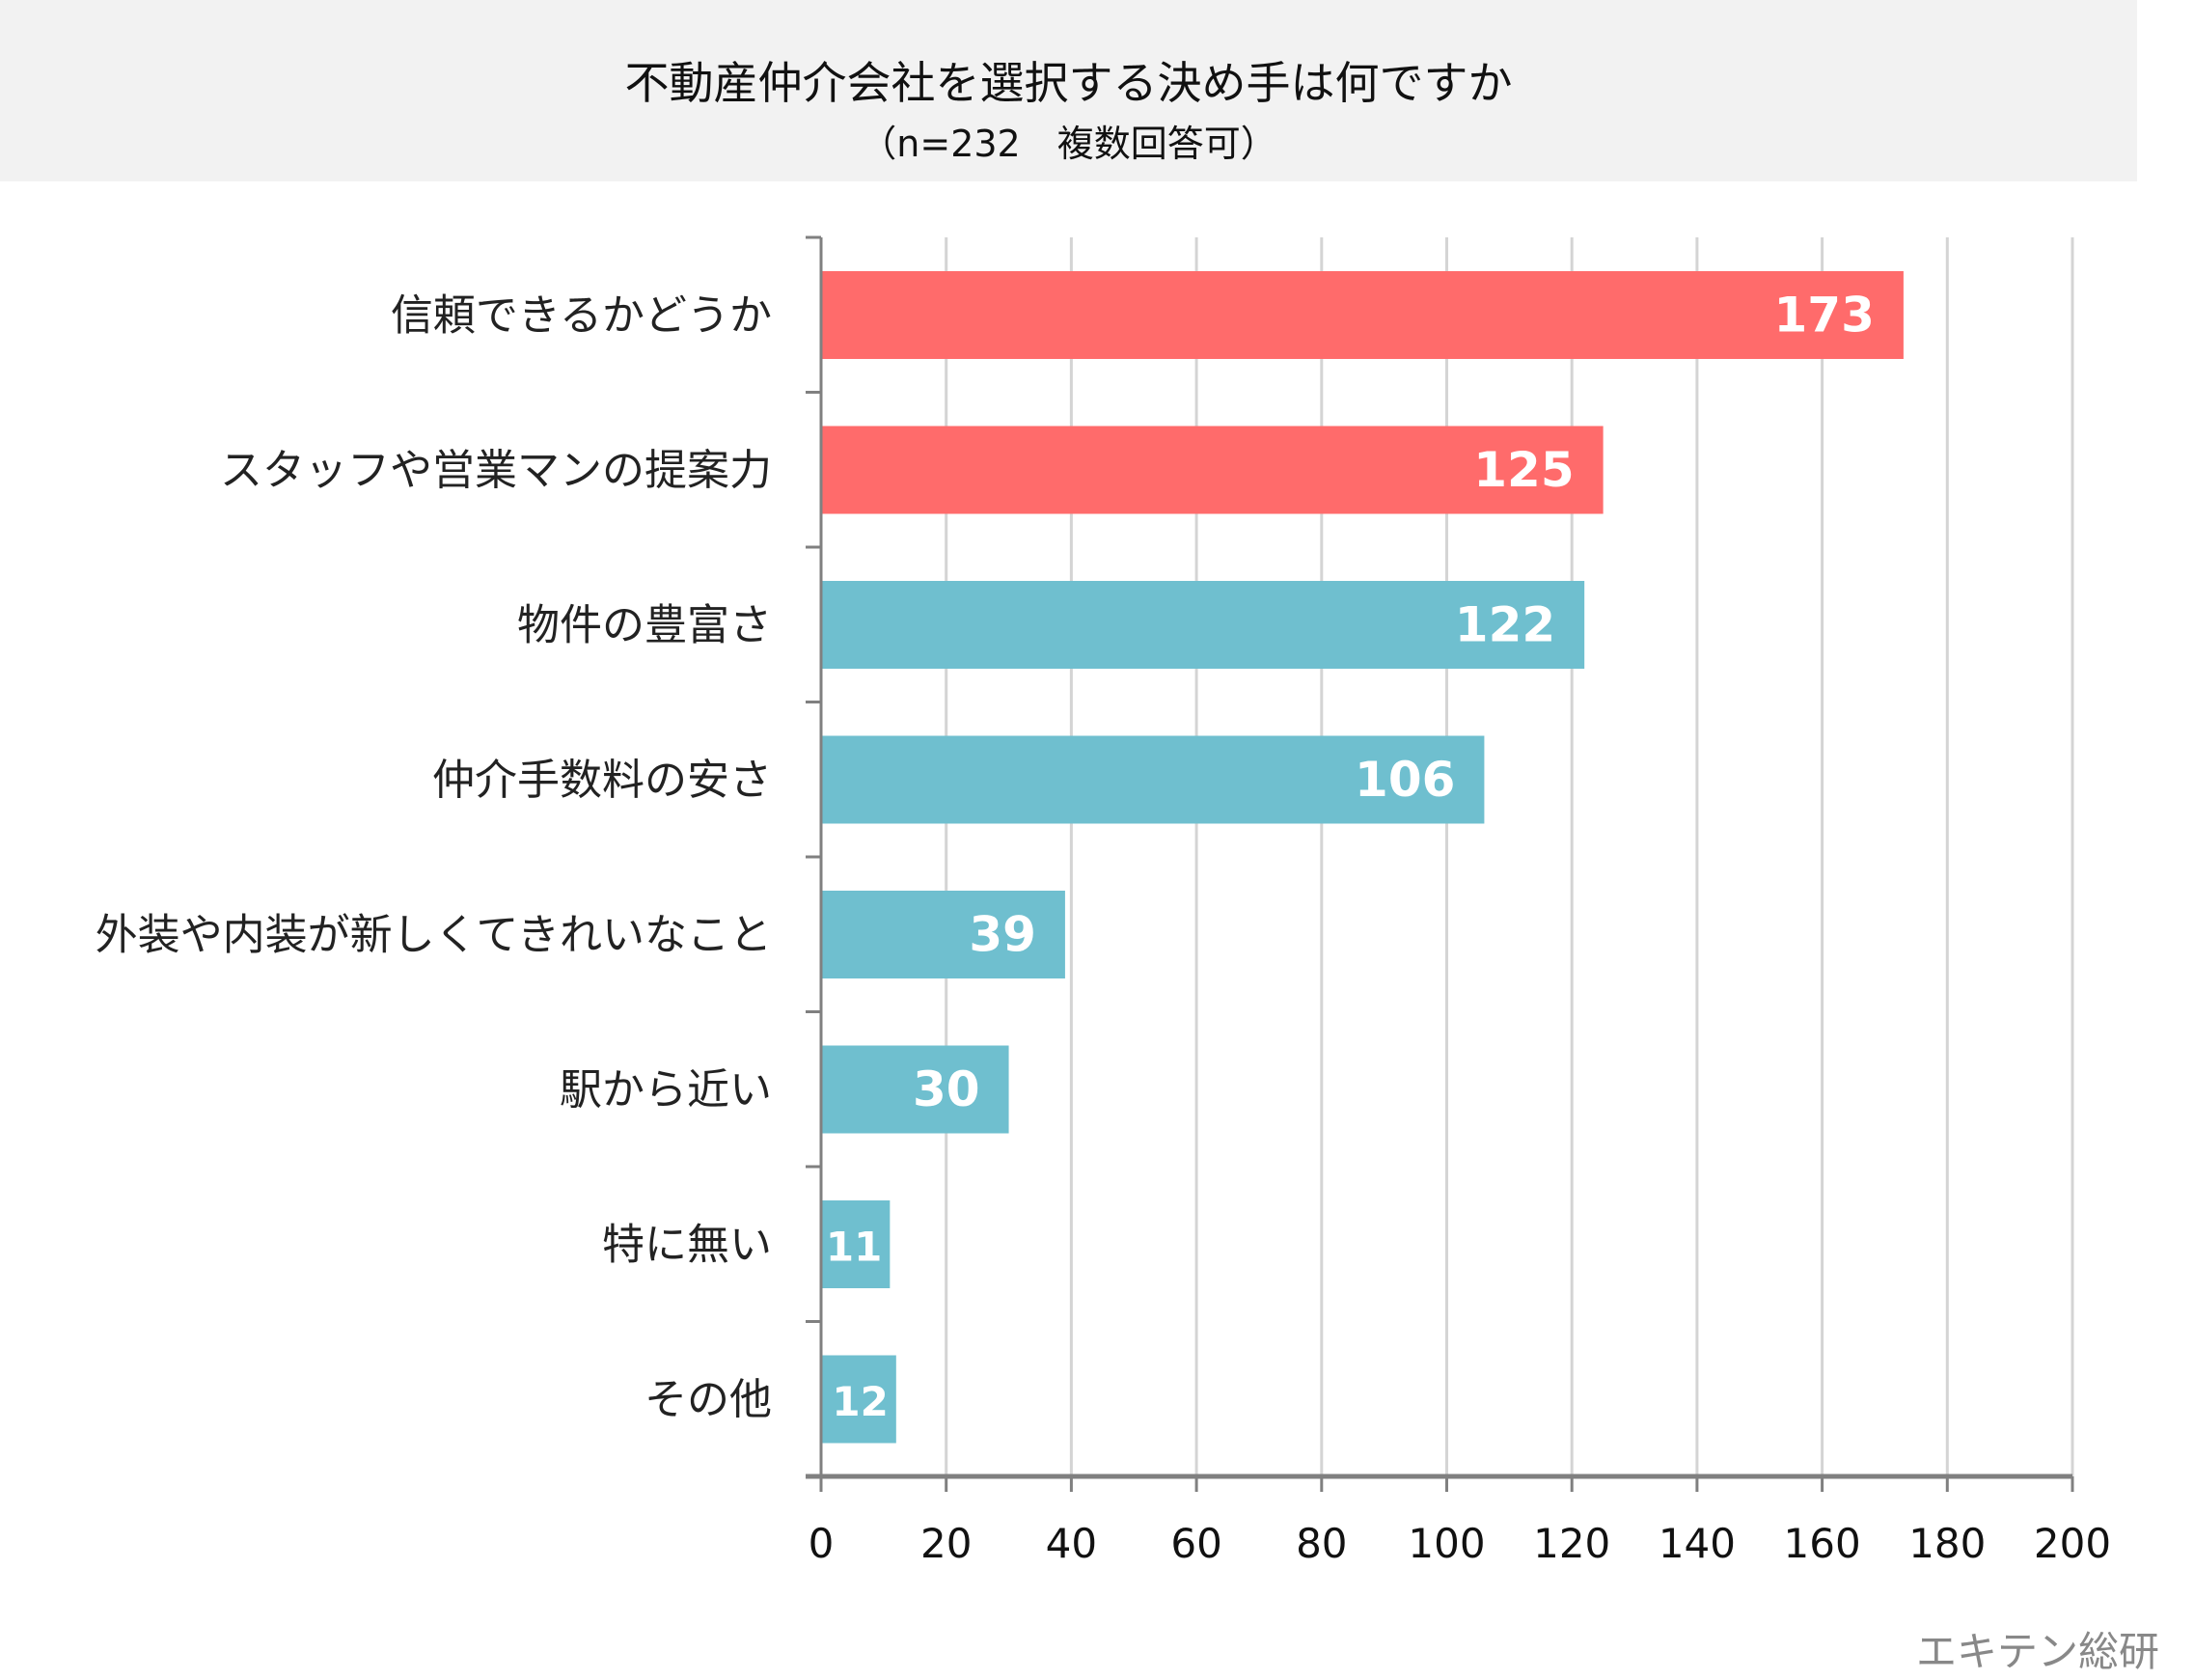  I want to click on source-credit: エキテン総研, so click(2037, 1651).